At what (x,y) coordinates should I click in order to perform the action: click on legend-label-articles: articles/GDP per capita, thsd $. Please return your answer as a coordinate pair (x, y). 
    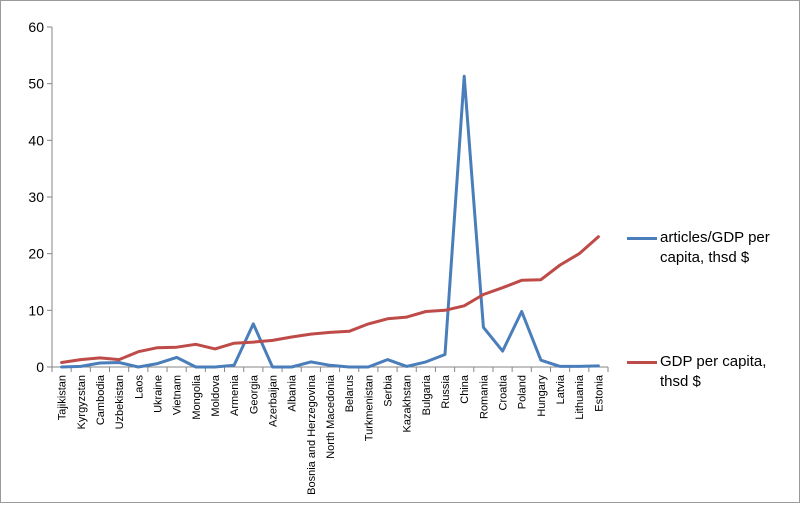
    Looking at the image, I should click on (715, 247).